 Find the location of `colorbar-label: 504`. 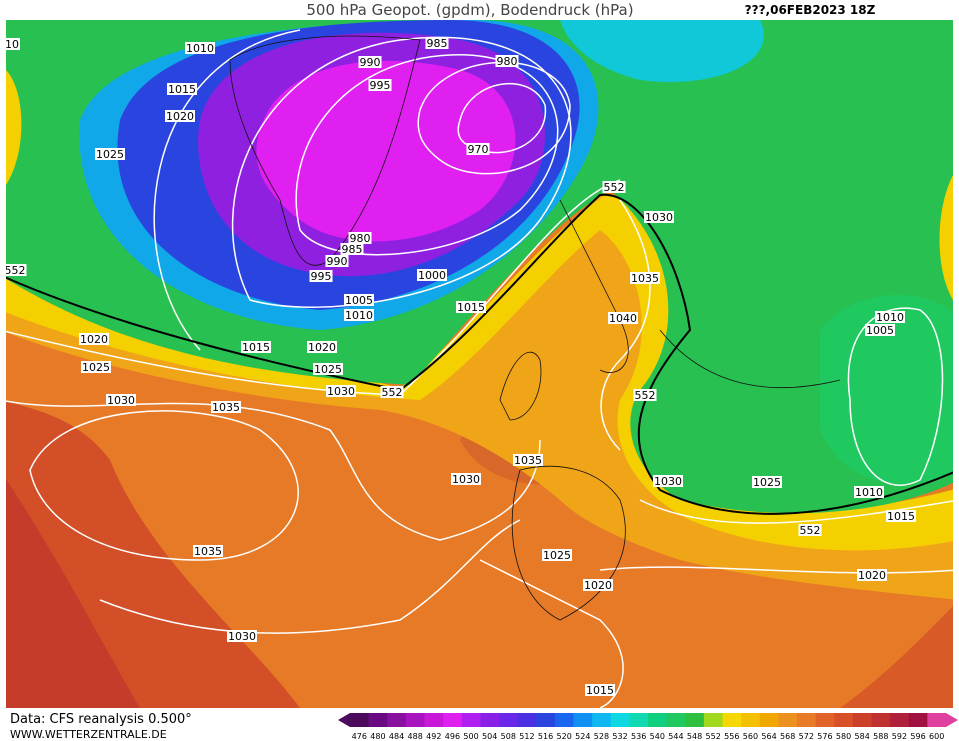

colorbar-label: 504 is located at coordinates (489, 736).